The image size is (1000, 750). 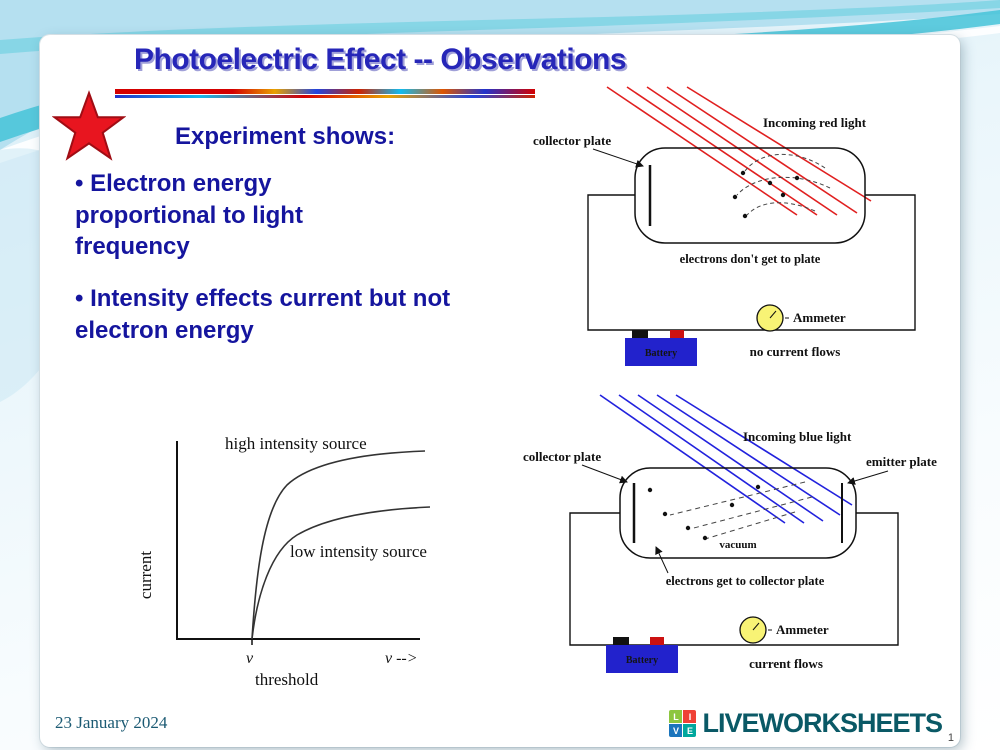 What do you see at coordinates (690, 716) in the screenshot?
I see `logo-tile-i: I` at bounding box center [690, 716].